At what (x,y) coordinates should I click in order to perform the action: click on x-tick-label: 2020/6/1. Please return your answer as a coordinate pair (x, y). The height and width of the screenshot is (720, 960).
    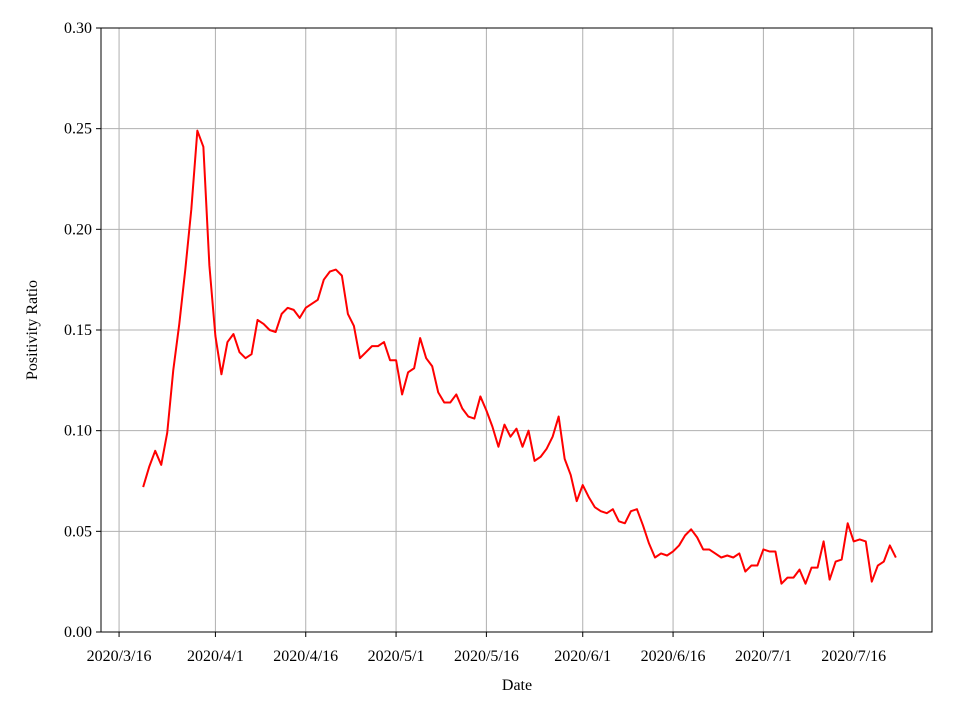
    Looking at the image, I should click on (582, 656).